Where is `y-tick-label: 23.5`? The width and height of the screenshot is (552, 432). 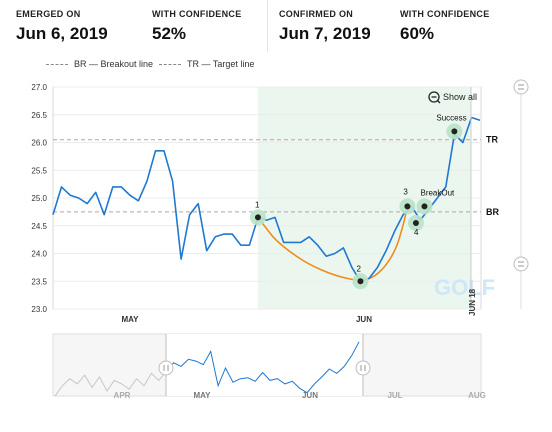
y-tick-label: 23.5 is located at coordinates (39, 281).